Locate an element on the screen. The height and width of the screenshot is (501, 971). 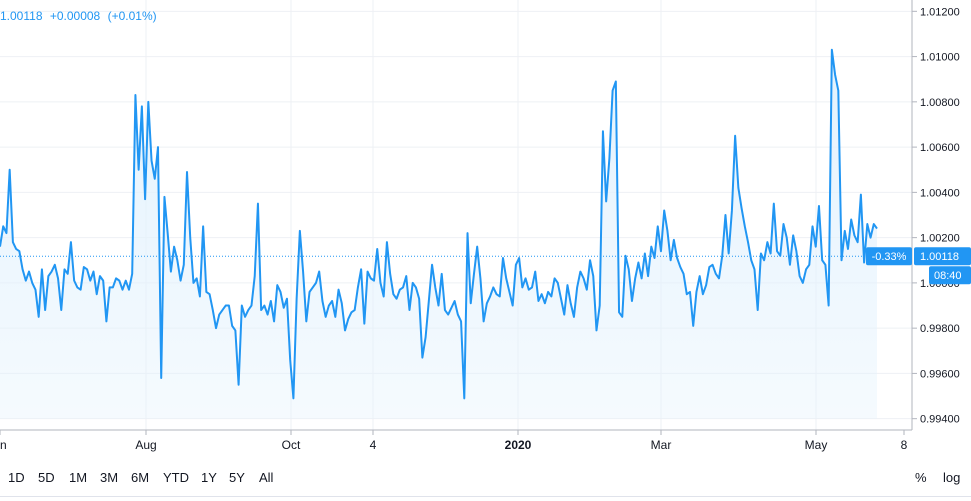
y-tick-label: 1.00600 is located at coordinates (940, 148).